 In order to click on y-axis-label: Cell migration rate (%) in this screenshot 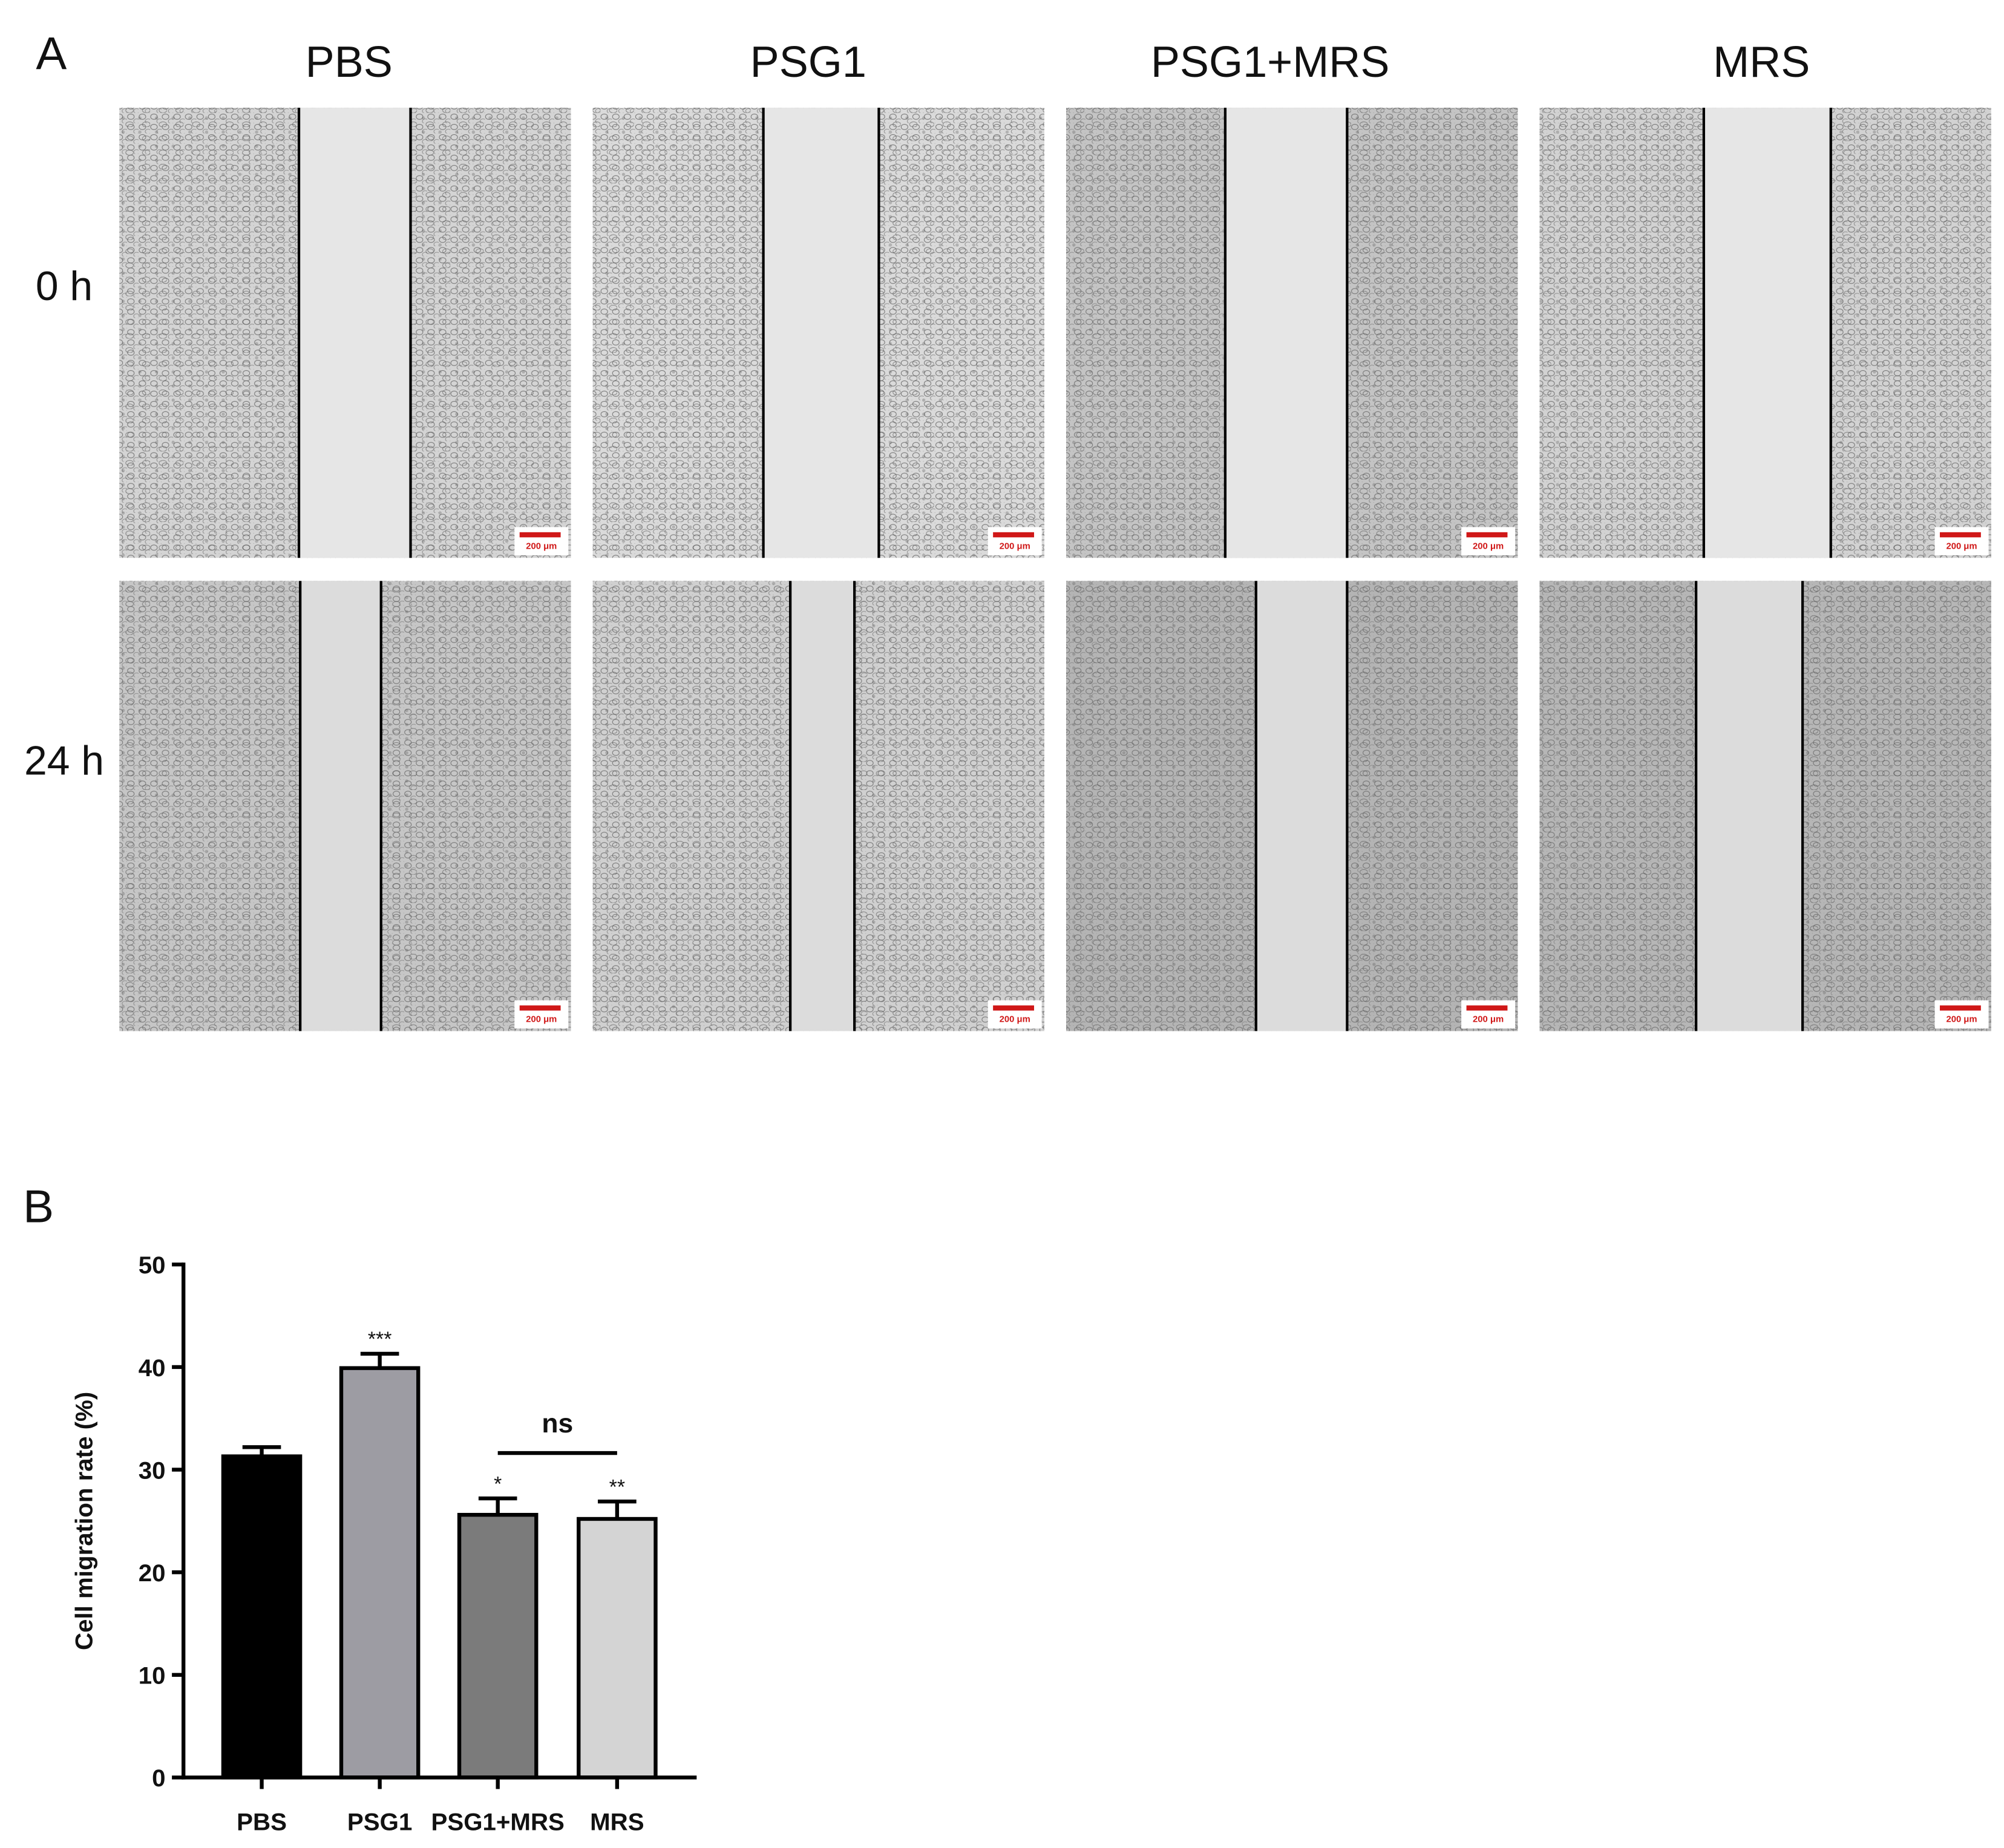, I will do `click(84, 1521)`.